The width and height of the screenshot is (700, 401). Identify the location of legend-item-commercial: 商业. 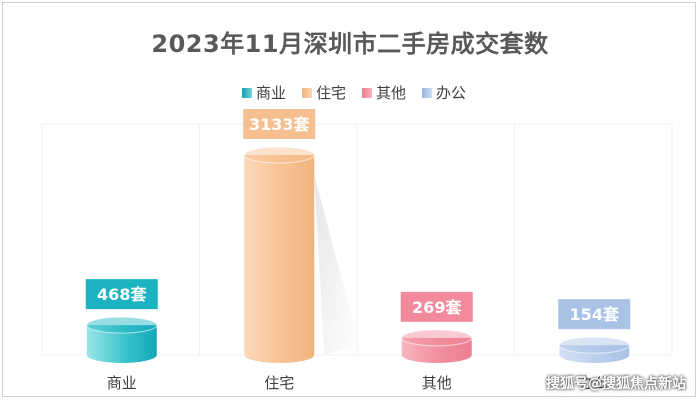
(264, 92).